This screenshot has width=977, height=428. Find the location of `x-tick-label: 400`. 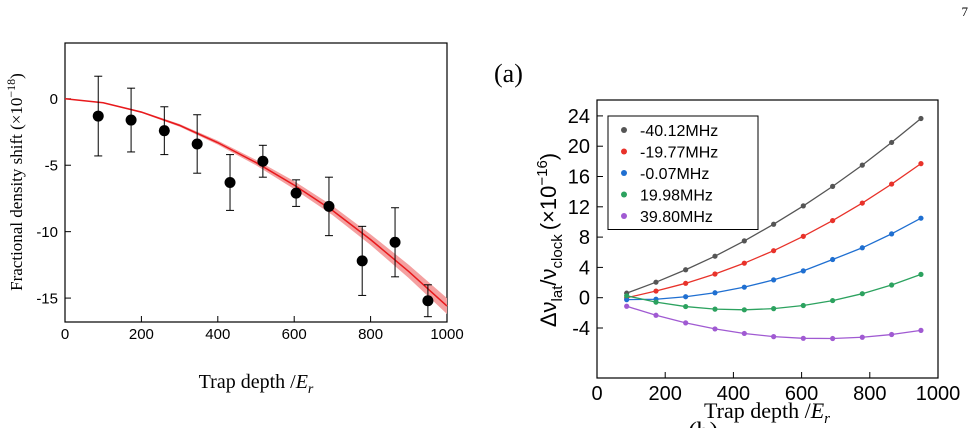

x-tick-label: 400 is located at coordinates (217, 334).